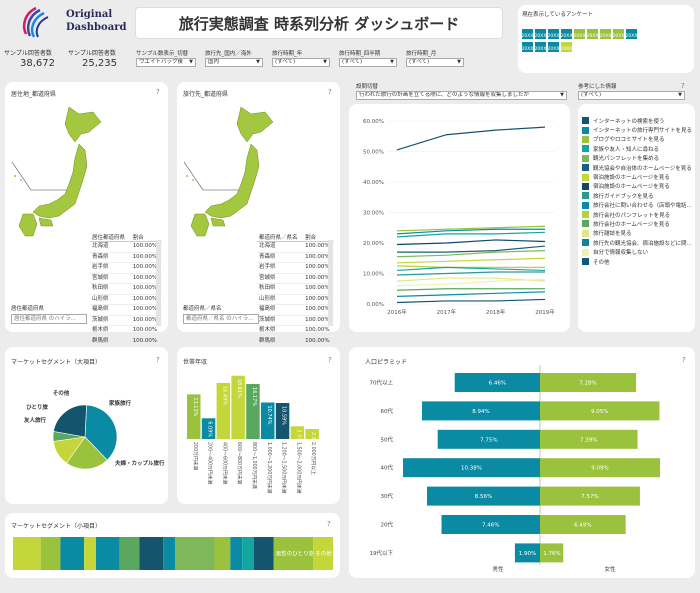 Image resolution: width=700 pixels, height=593 pixels. Describe the element at coordinates (461, 95) in the screenshot. I see `question-select: 行われた旅行の計画を立てる際に、どのような情報を収集しましたか ▼` at that location.